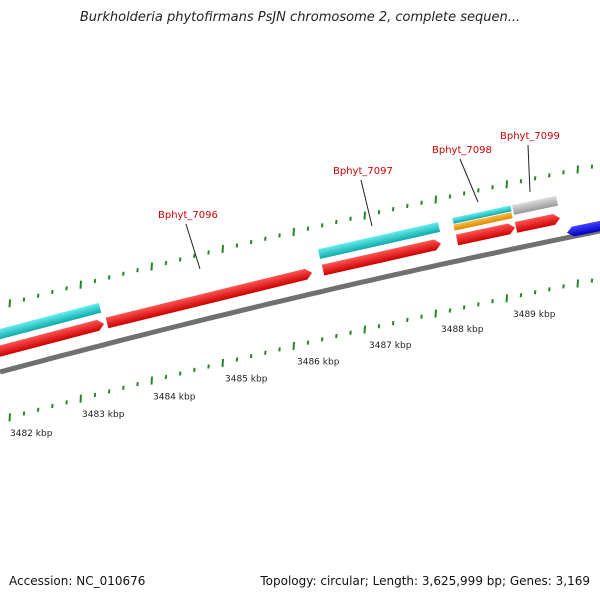  Describe the element at coordinates (390, 346) in the screenshot. I see `kbp-label: 3487 kbp` at that location.